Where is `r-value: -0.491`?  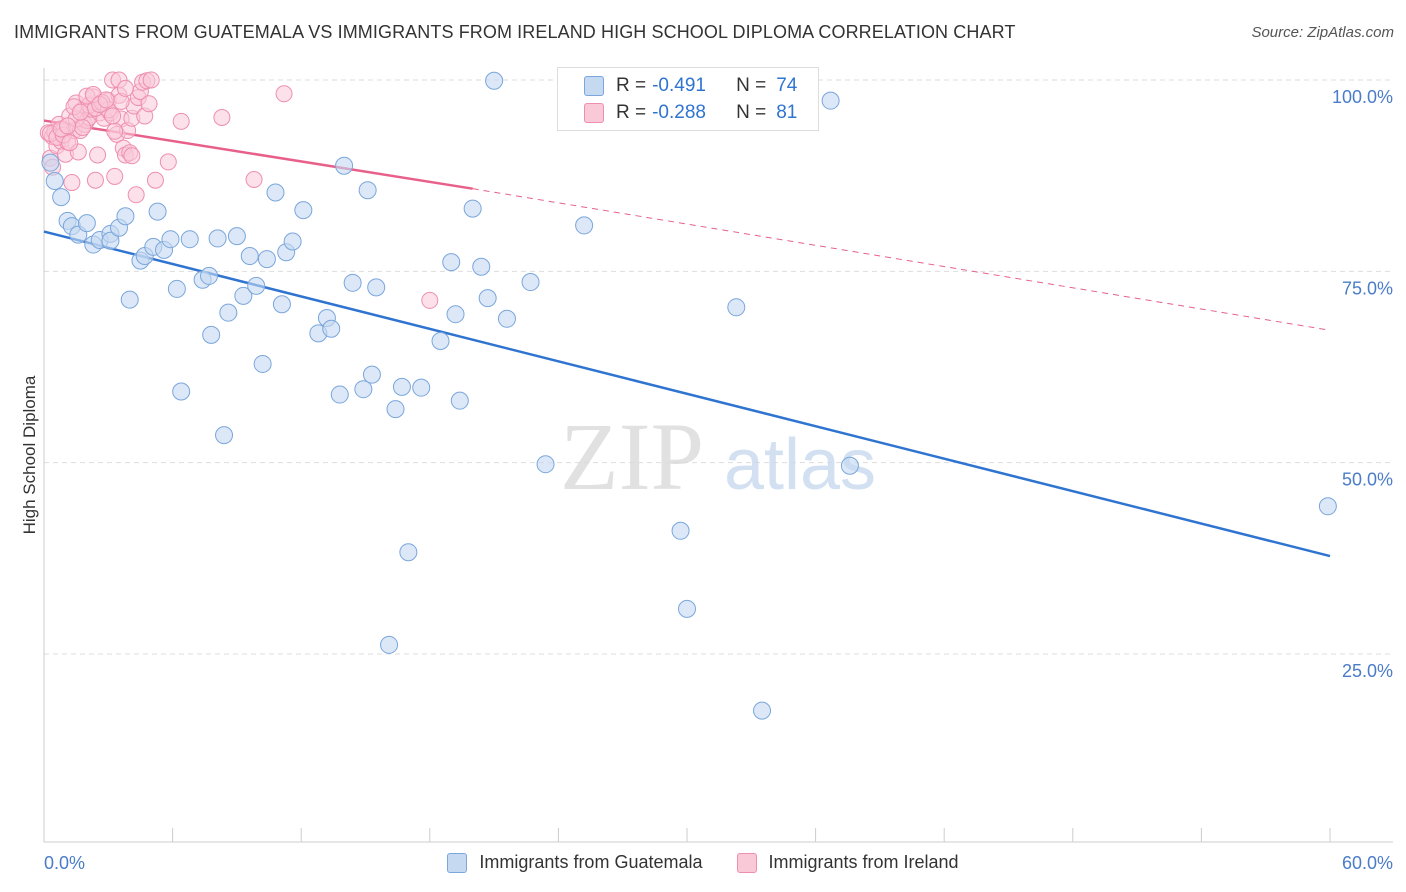 r-value: -0.491 is located at coordinates (679, 85).